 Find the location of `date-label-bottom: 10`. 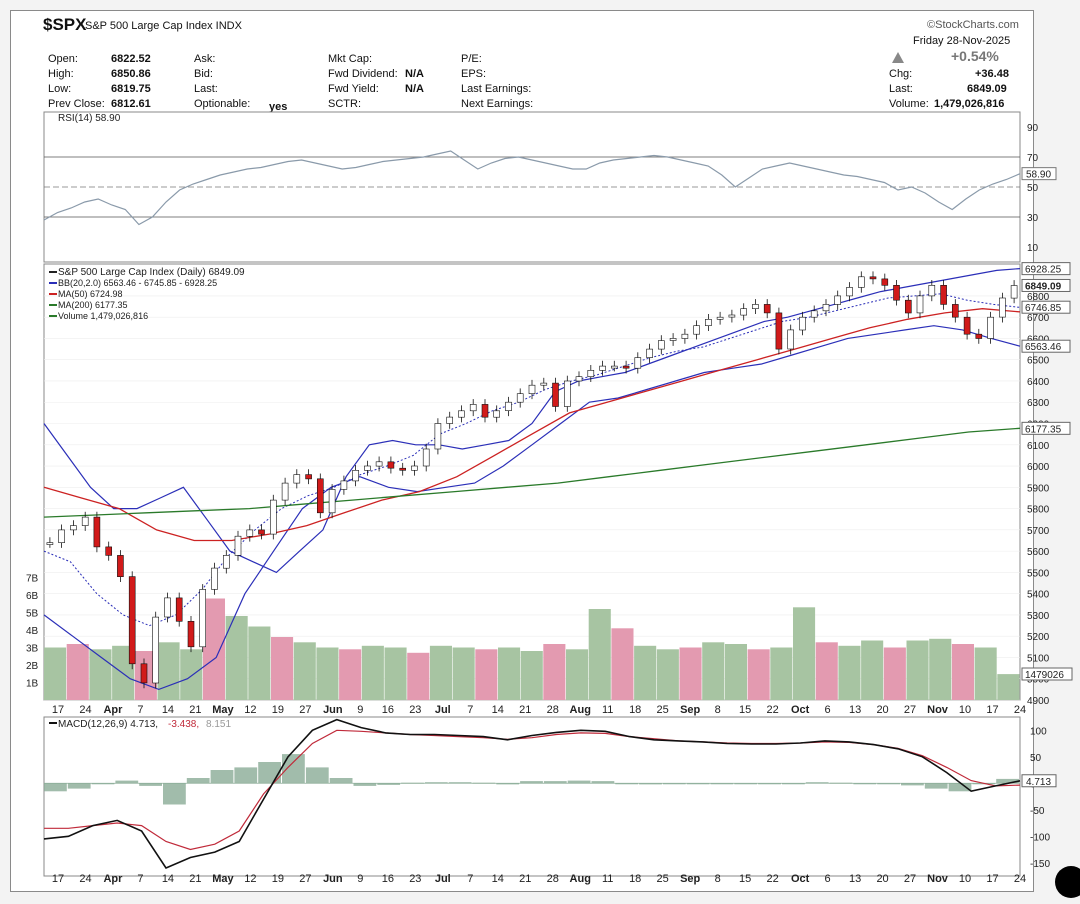

date-label-bottom: 10 is located at coordinates (965, 879).